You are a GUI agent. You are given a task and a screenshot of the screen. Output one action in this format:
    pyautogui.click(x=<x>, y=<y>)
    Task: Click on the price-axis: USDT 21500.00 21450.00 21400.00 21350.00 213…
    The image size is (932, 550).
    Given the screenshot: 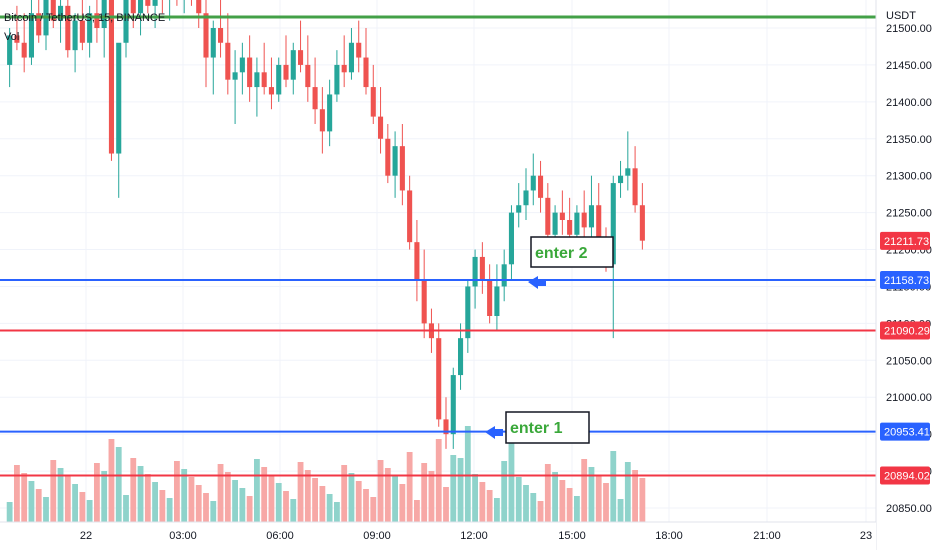 What is the action you would take?
    pyautogui.click(x=903, y=275)
    